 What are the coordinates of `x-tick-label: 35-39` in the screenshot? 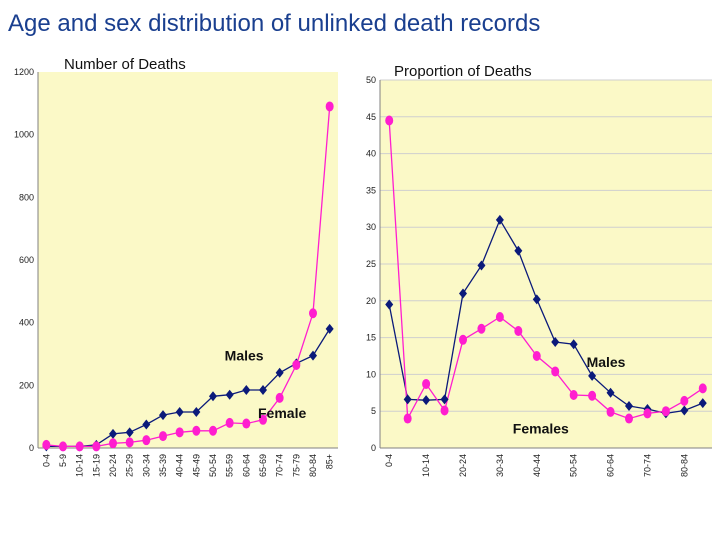 It's located at (163, 465).